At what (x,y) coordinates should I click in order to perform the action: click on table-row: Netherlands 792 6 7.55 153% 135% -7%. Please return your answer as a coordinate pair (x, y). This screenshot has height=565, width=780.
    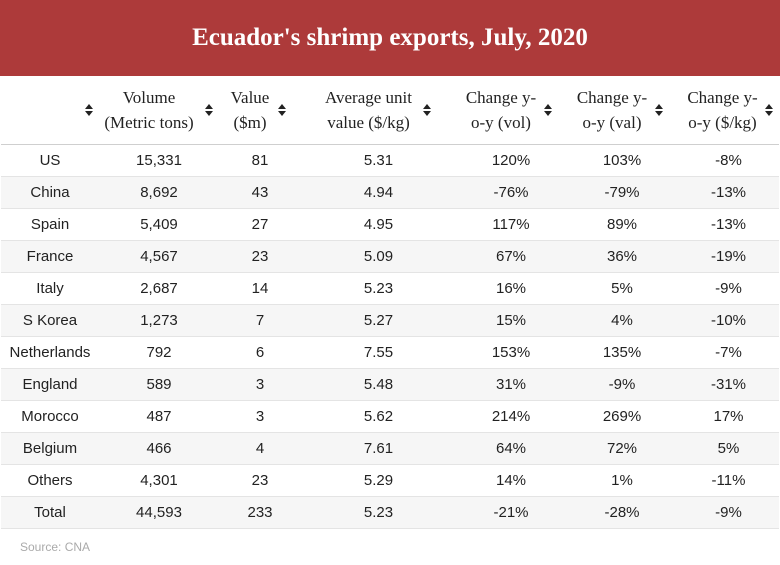
    Looking at the image, I should click on (390, 352).